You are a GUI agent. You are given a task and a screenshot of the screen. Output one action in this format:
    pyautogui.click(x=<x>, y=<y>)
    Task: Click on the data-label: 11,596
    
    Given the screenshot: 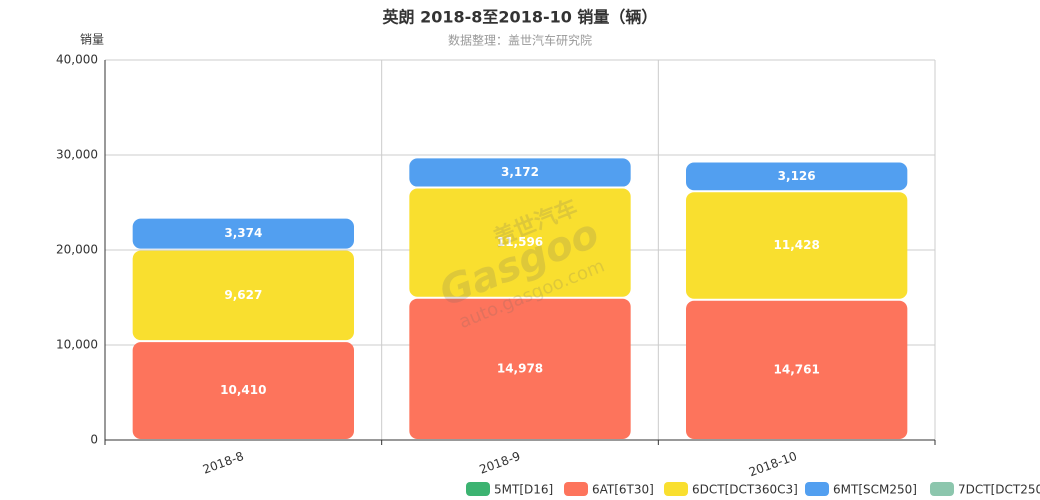 What is the action you would take?
    pyautogui.click(x=520, y=242)
    